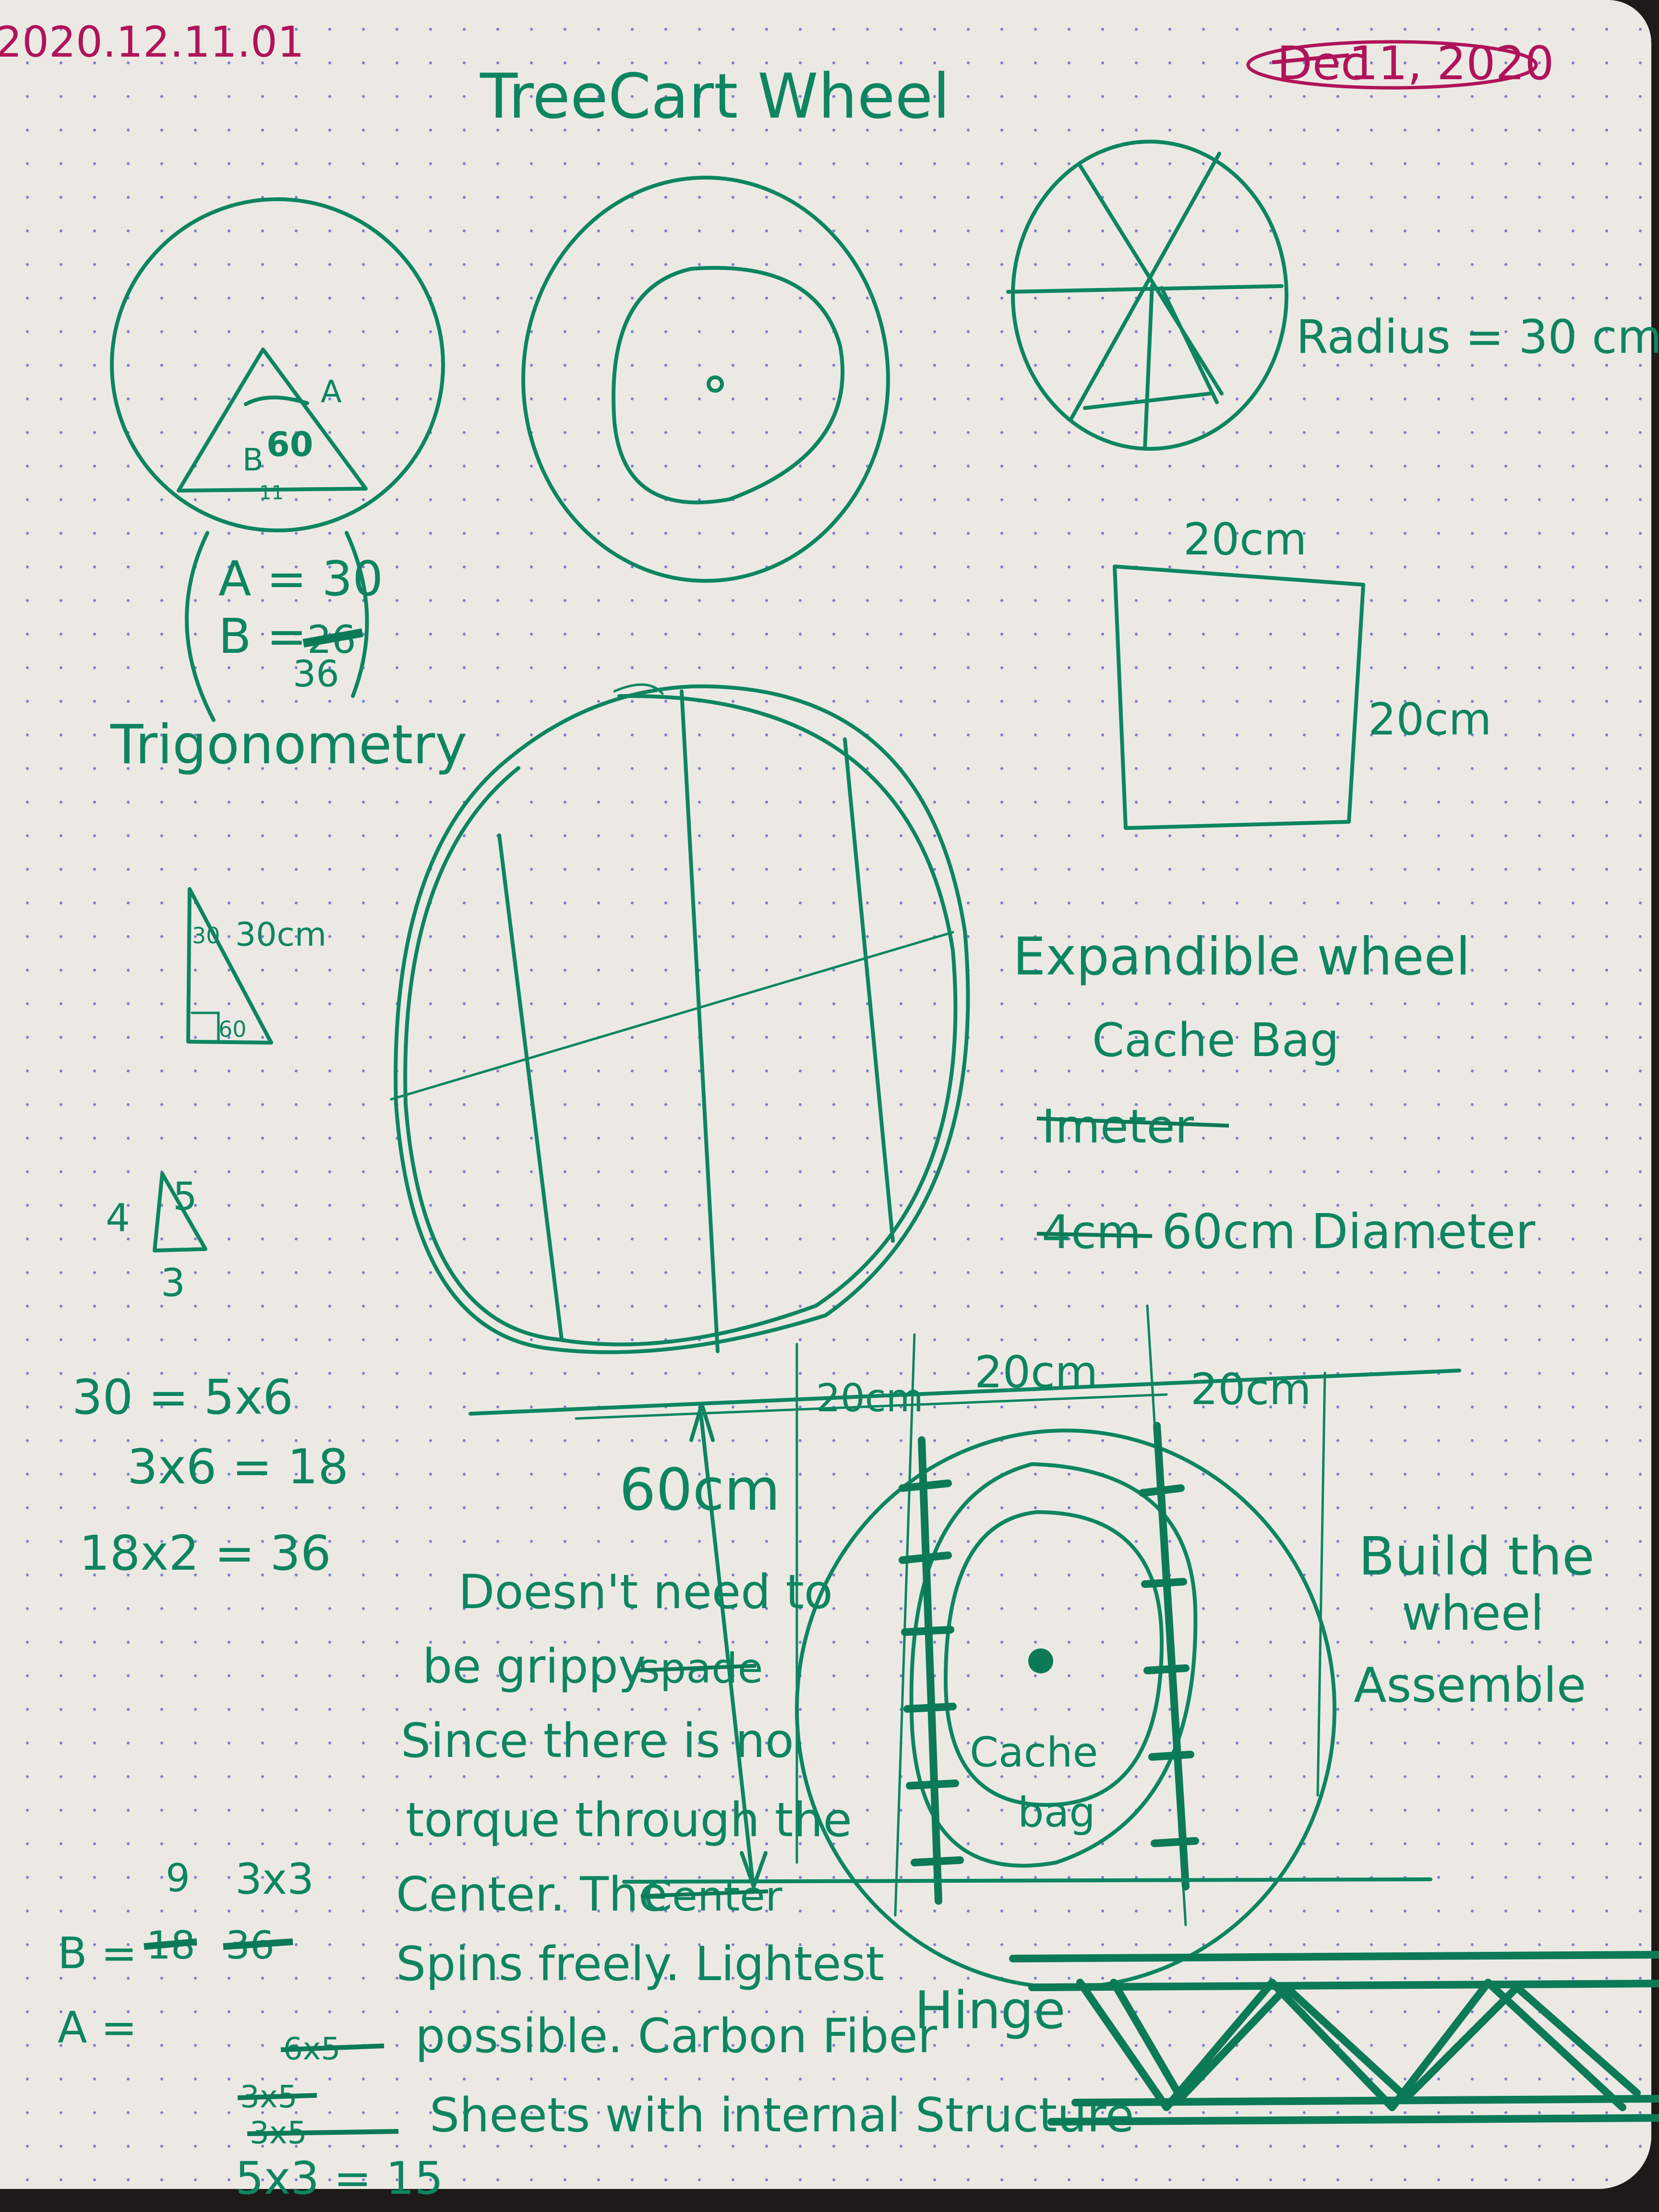  Describe the element at coordinates (1056, 1813) in the screenshot. I see `bag-label: bag` at that location.